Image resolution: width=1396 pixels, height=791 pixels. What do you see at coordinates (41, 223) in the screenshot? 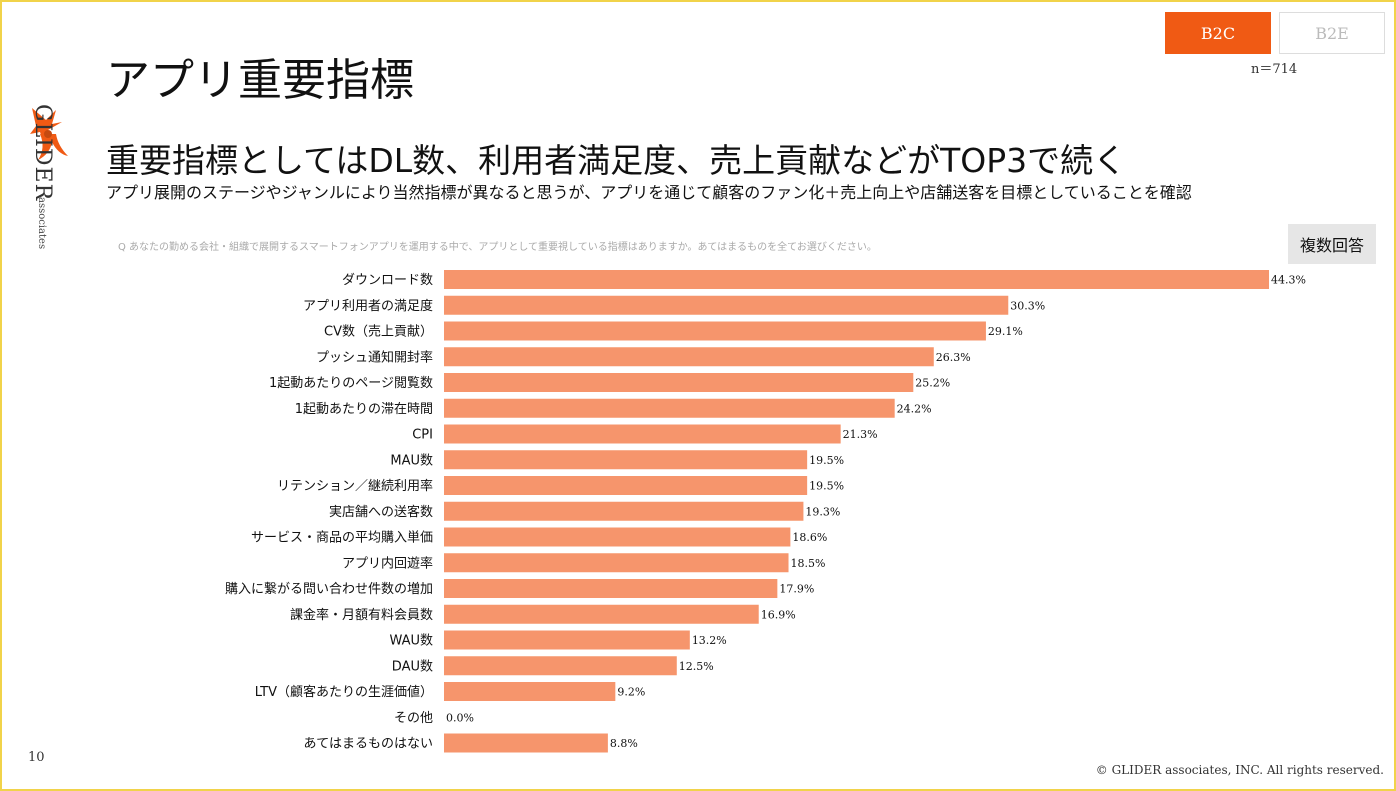
I see `brand-subtitle: associates` at bounding box center [41, 223].